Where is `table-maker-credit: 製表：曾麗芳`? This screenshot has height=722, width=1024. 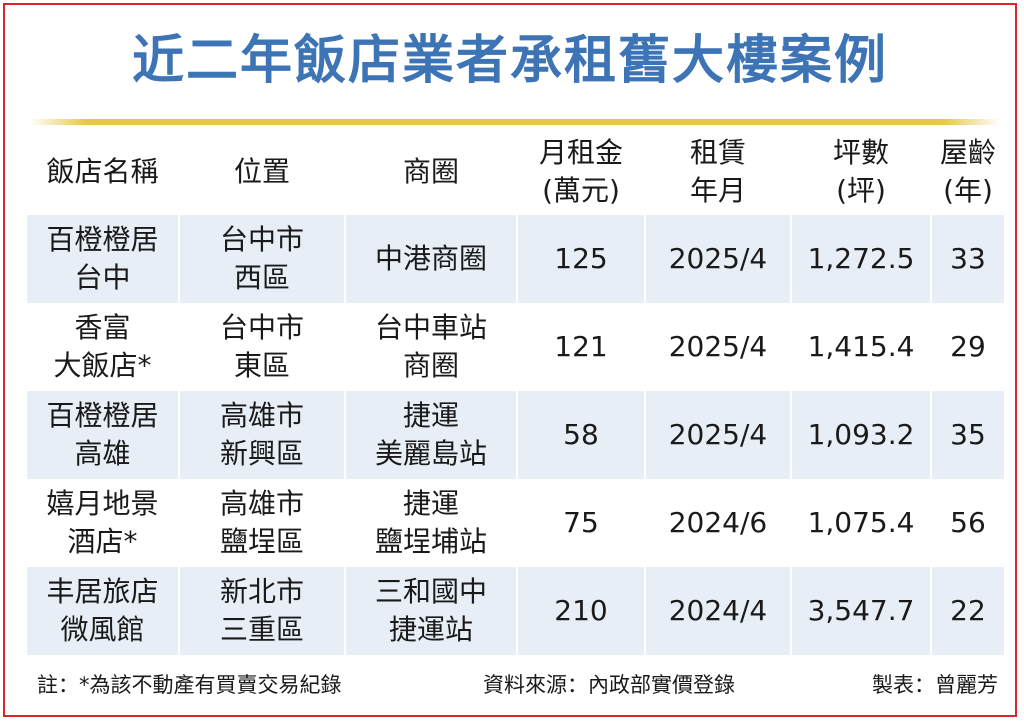
table-maker-credit: 製表：曾麗芳 is located at coordinates (935, 685).